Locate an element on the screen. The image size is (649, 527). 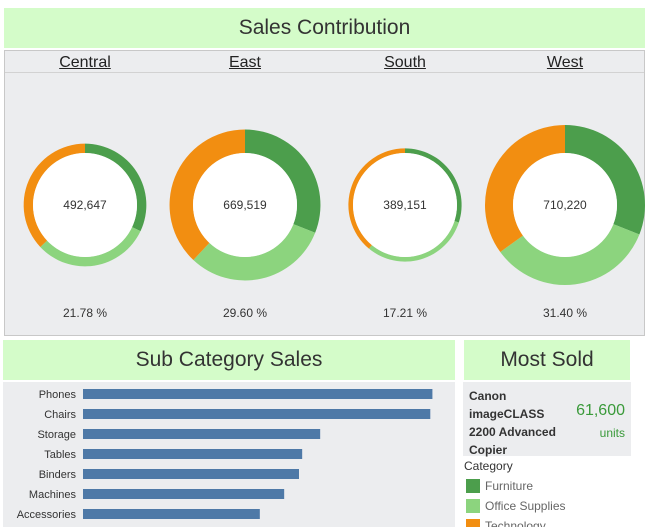
bar-phones is located at coordinates (258, 394).